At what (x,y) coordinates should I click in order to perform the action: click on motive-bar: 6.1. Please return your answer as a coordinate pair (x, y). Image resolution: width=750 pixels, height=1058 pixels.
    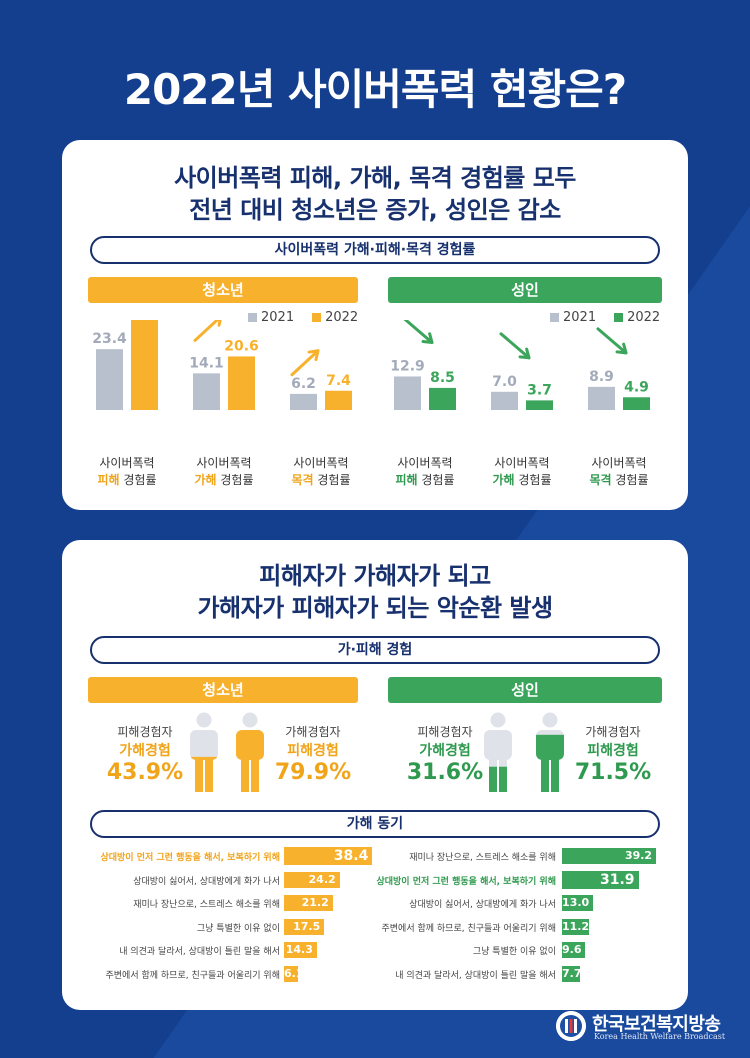
    Looking at the image, I should click on (294, 973).